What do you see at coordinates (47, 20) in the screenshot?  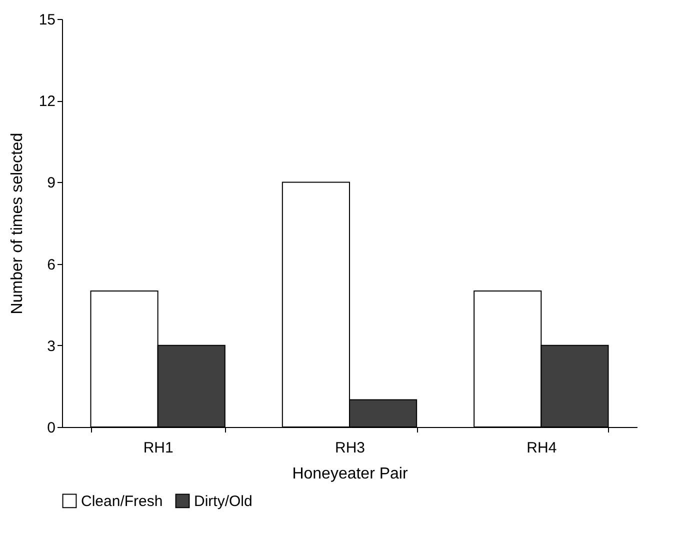 I see `y-tick-label: 15` at bounding box center [47, 20].